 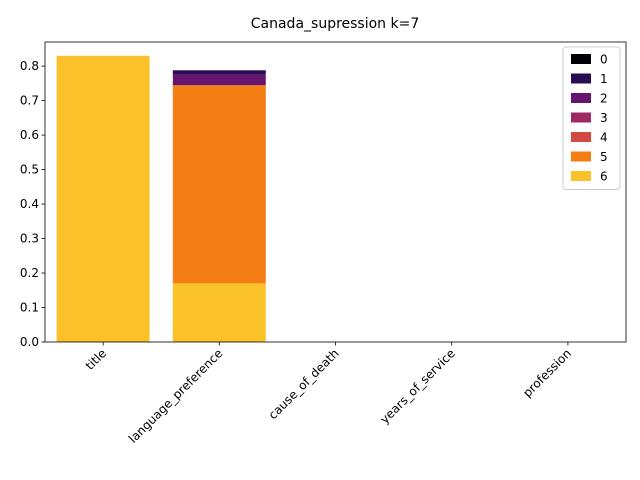 What do you see at coordinates (29, 308) in the screenshot?
I see `y-tick-label: 0.1` at bounding box center [29, 308].